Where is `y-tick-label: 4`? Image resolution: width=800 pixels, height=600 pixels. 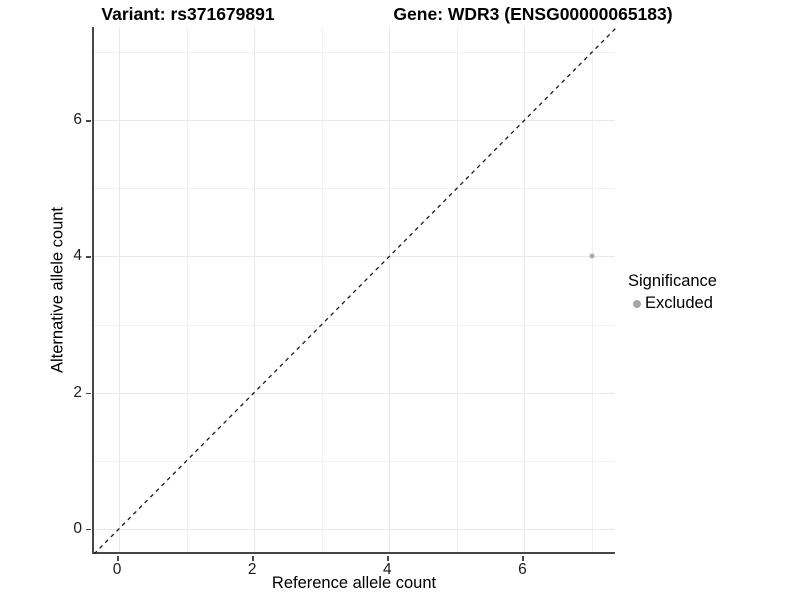
y-tick-label: 4 is located at coordinates (77, 256).